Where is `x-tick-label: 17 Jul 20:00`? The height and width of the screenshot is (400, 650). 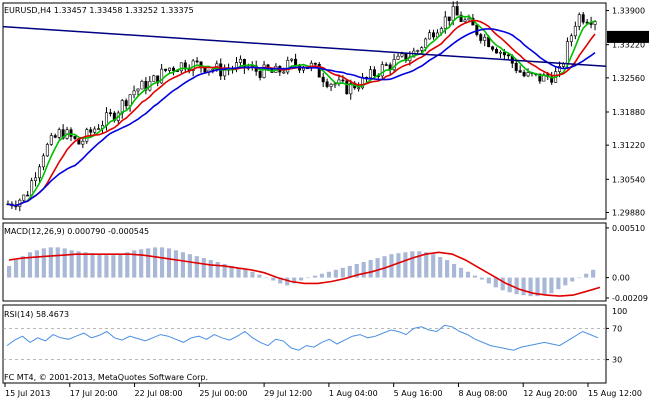
x-tick-label: 17 Jul 20:00 is located at coordinates (94, 393).